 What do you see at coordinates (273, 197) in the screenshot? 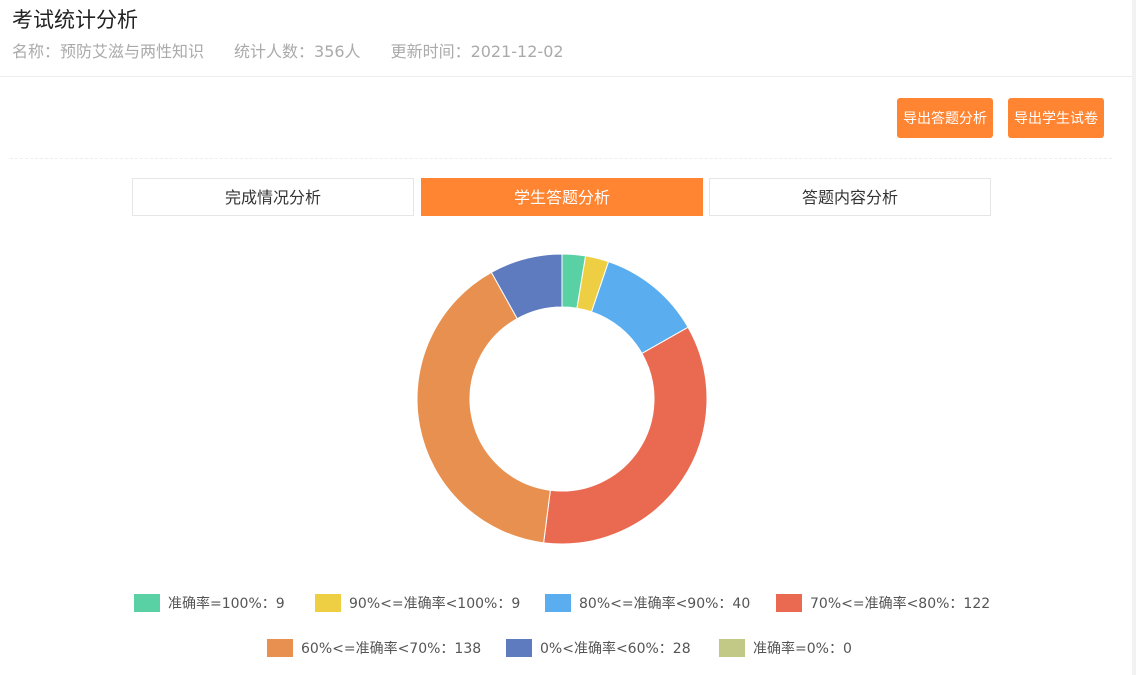
I see `tab-completion-analysis: 完成情况分析` at bounding box center [273, 197].